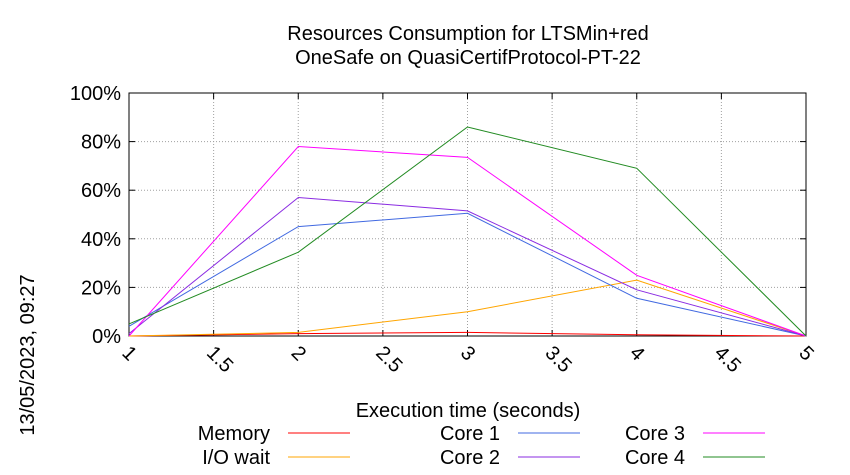 This screenshot has height=475, width=850. I want to click on legend-label-core-3: Core 3, so click(655, 434).